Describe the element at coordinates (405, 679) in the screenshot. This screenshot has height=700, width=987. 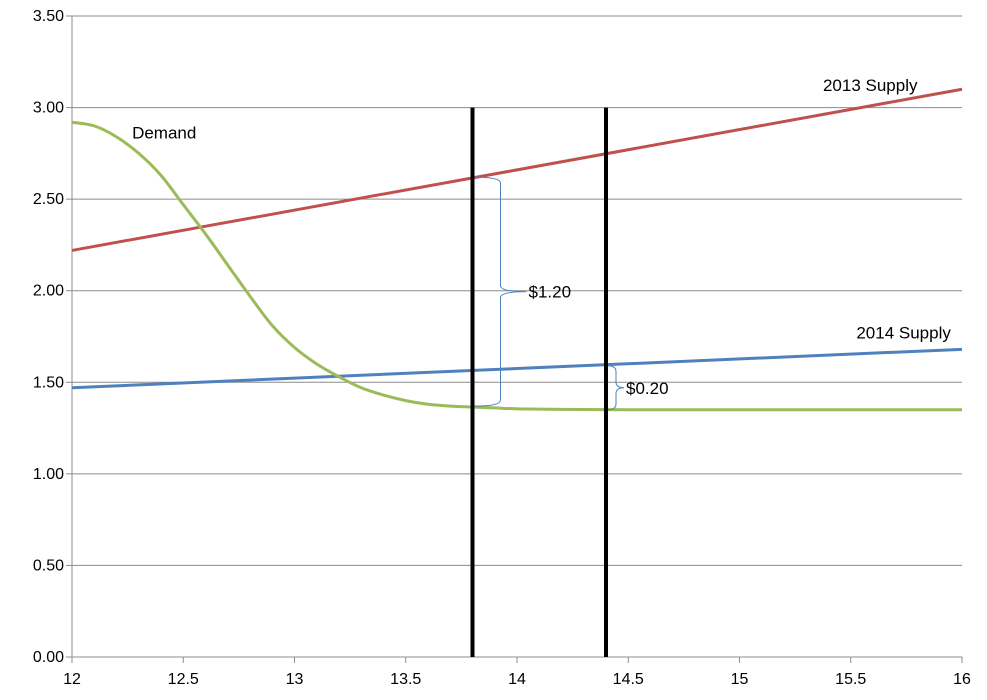
I see `x-tick-label: 13.5` at that location.